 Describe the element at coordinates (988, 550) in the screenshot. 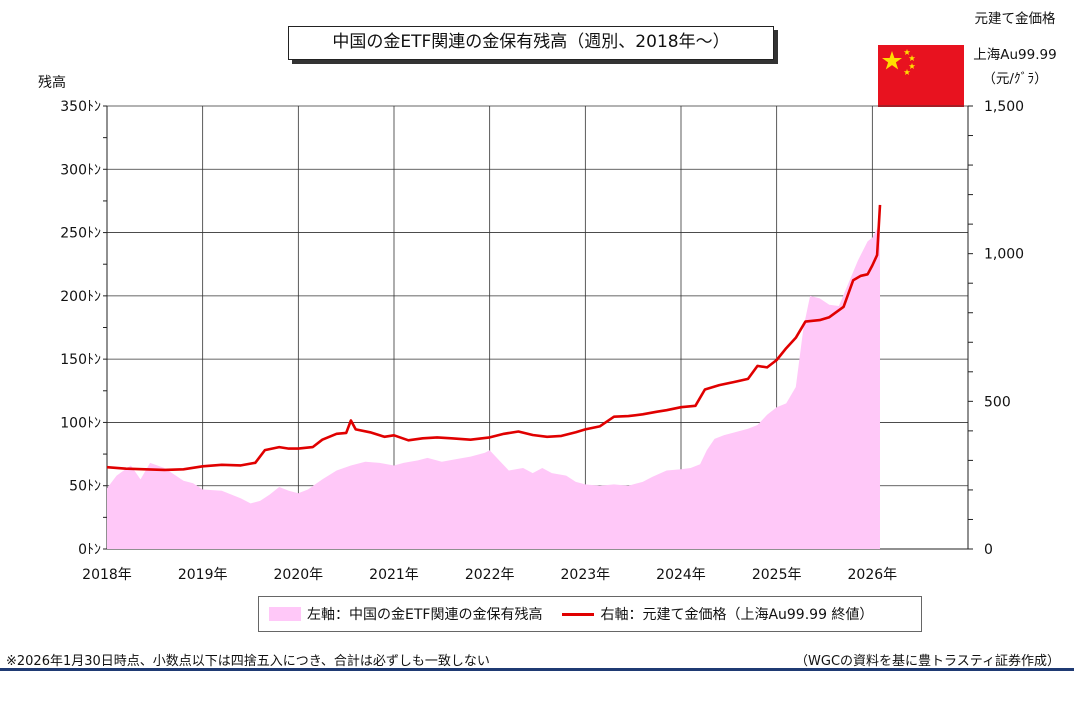

I see `right-tick-label: 0` at that location.